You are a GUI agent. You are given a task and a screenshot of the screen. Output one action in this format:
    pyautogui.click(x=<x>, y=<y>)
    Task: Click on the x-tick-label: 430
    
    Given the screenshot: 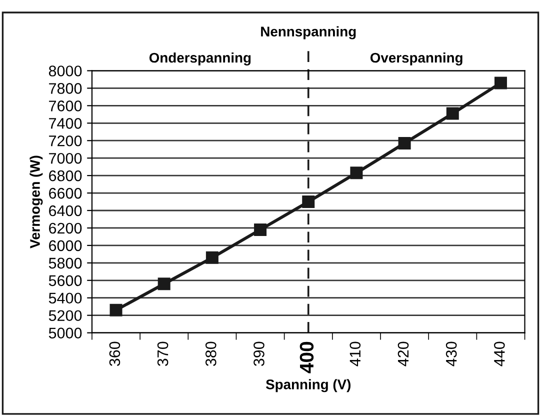 What is the action you would take?
    pyautogui.click(x=451, y=354)
    